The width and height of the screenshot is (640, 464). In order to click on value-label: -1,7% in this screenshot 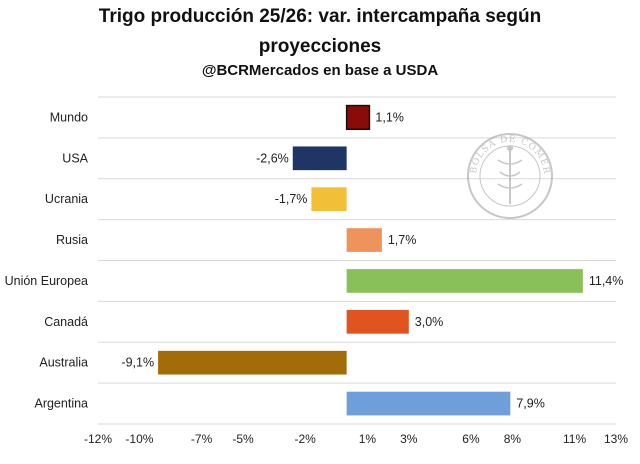, I will do `click(291, 199)`.